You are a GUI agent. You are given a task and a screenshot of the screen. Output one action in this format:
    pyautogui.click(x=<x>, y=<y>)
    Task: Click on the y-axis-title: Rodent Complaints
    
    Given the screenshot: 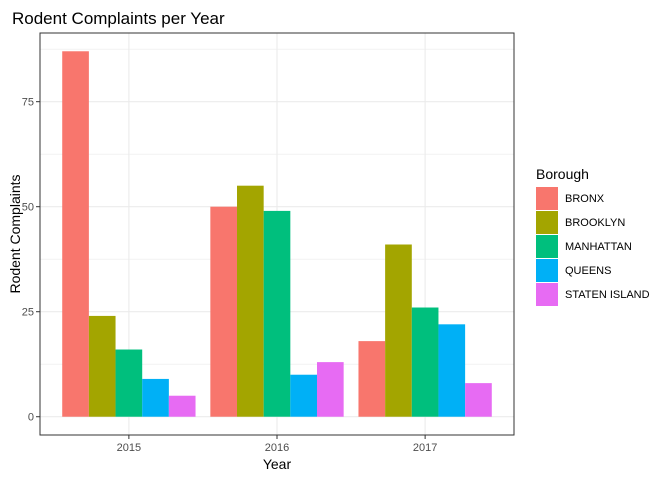 What is the action you would take?
    pyautogui.click(x=15, y=233)
    